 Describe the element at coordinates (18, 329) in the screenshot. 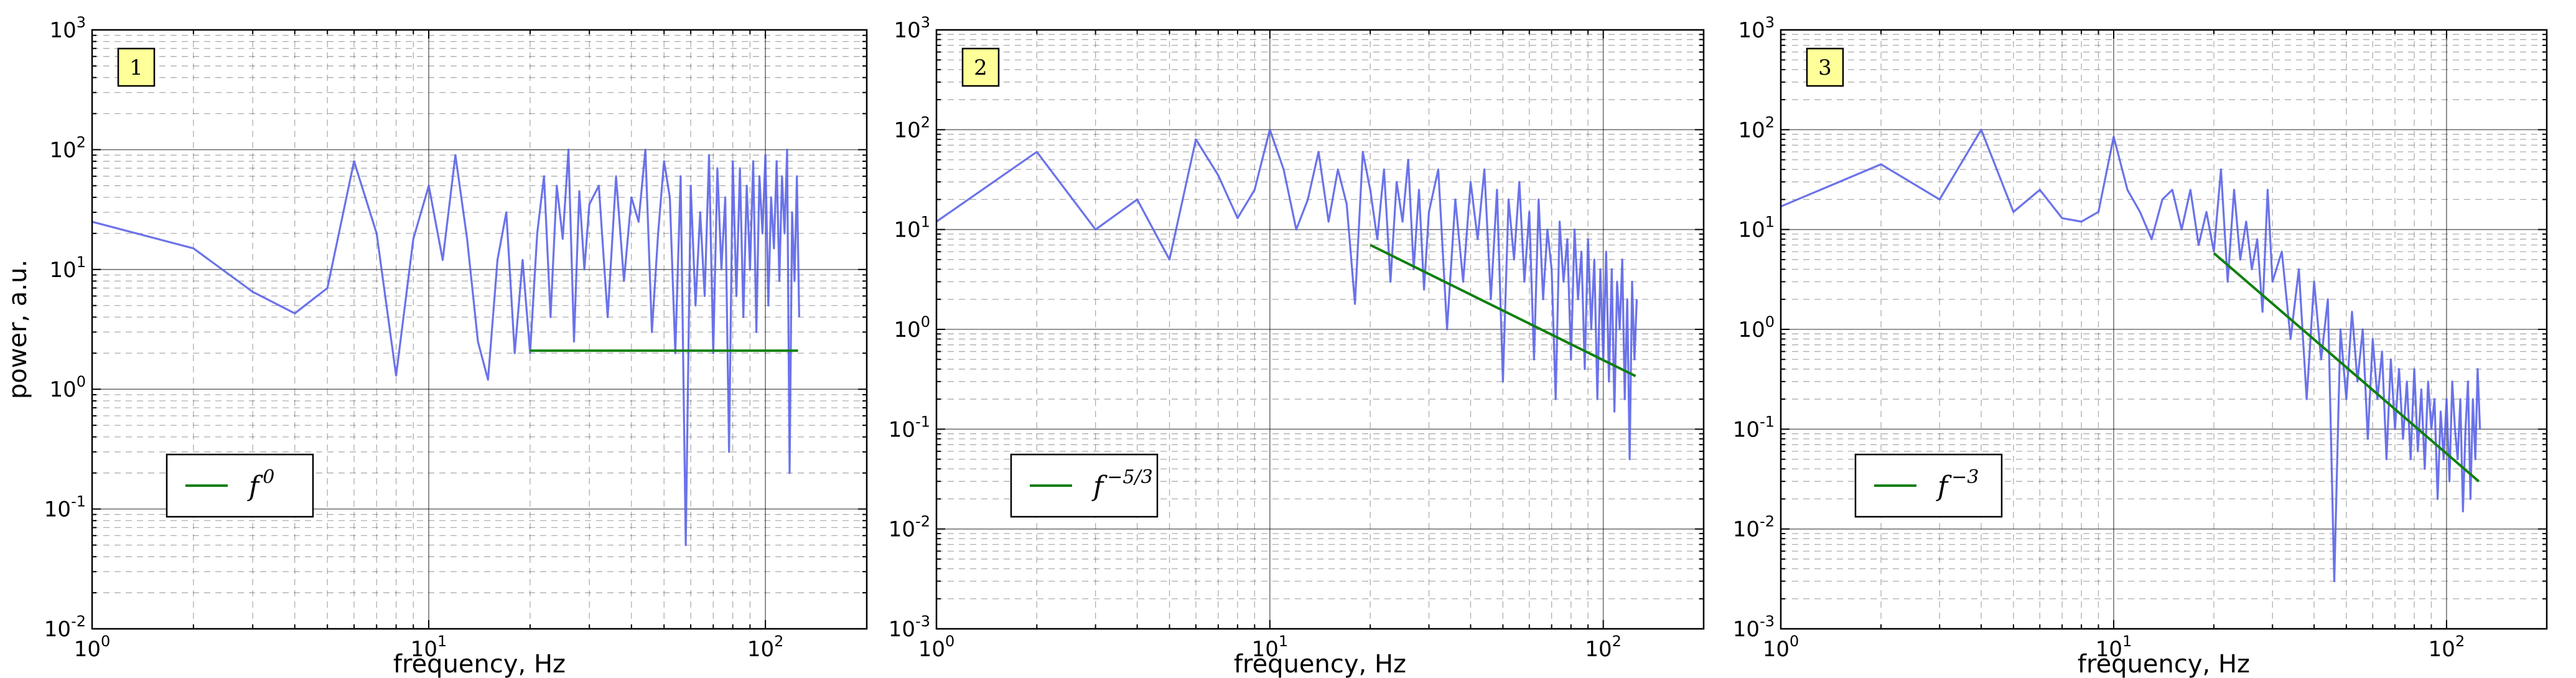

I see `y-axis-label: power, a.u.` at that location.